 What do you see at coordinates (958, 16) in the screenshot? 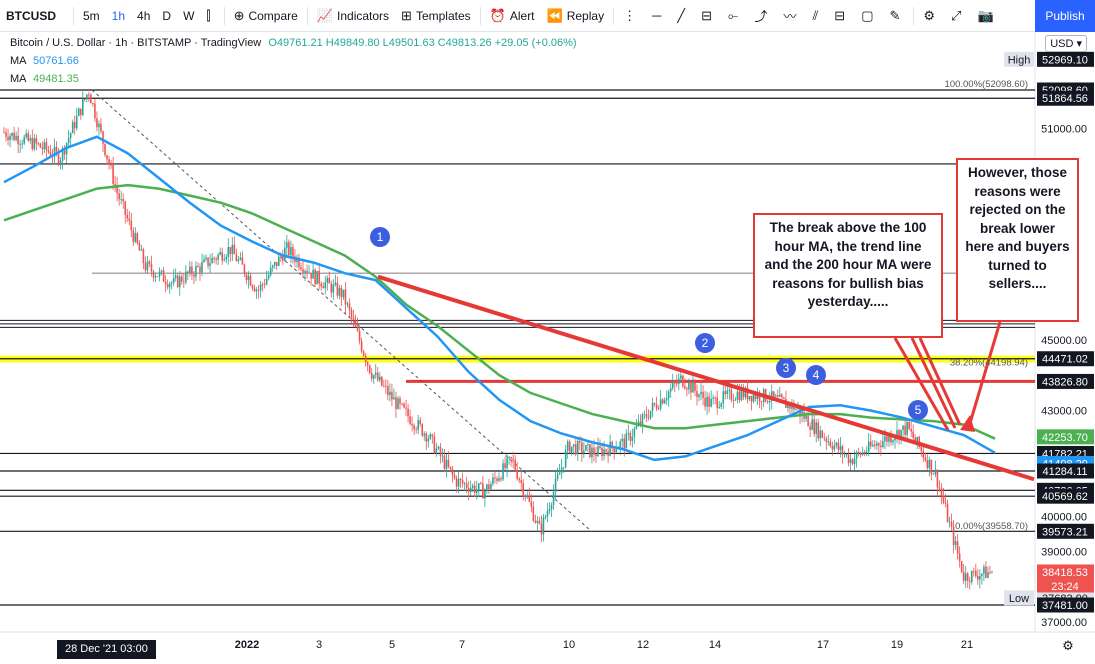
I see `fullscreen-button: ⤢` at bounding box center [958, 16].